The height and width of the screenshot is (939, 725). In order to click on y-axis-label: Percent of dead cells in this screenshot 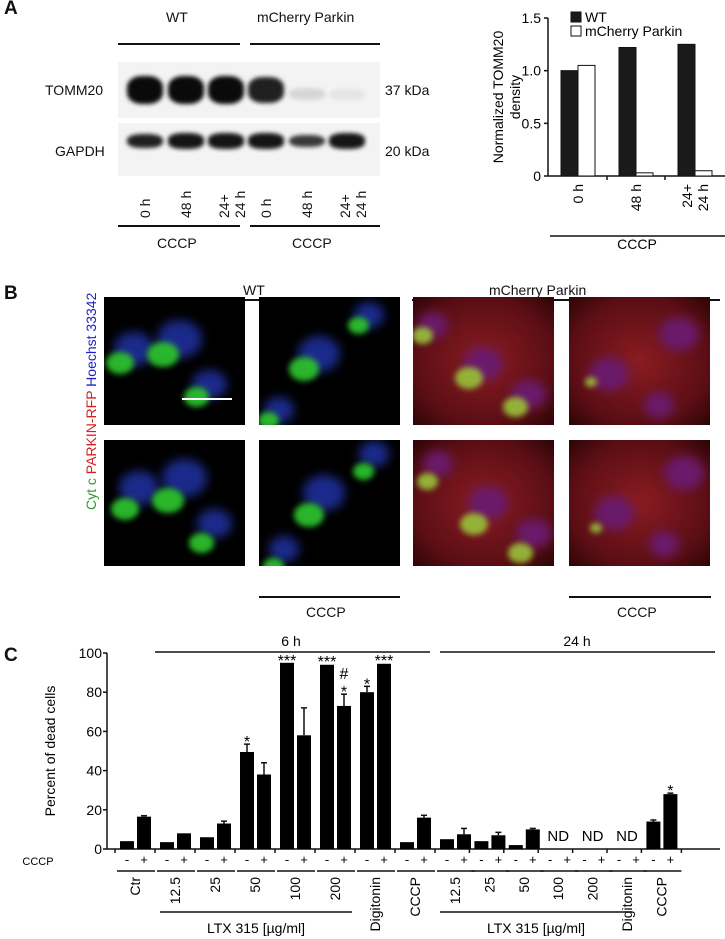, I will do `click(50, 751)`.